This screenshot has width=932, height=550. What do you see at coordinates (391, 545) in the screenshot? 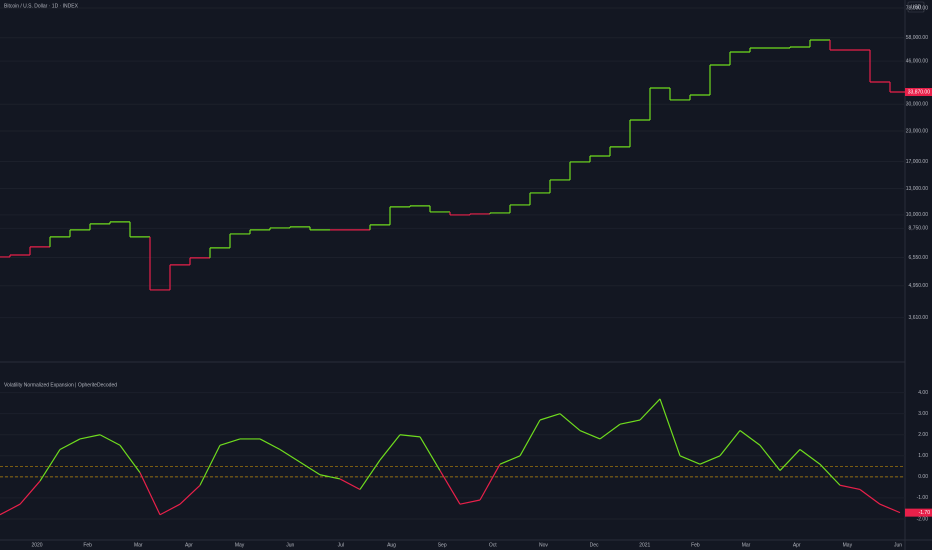
I see `x-tick-label: Aug` at bounding box center [391, 545].